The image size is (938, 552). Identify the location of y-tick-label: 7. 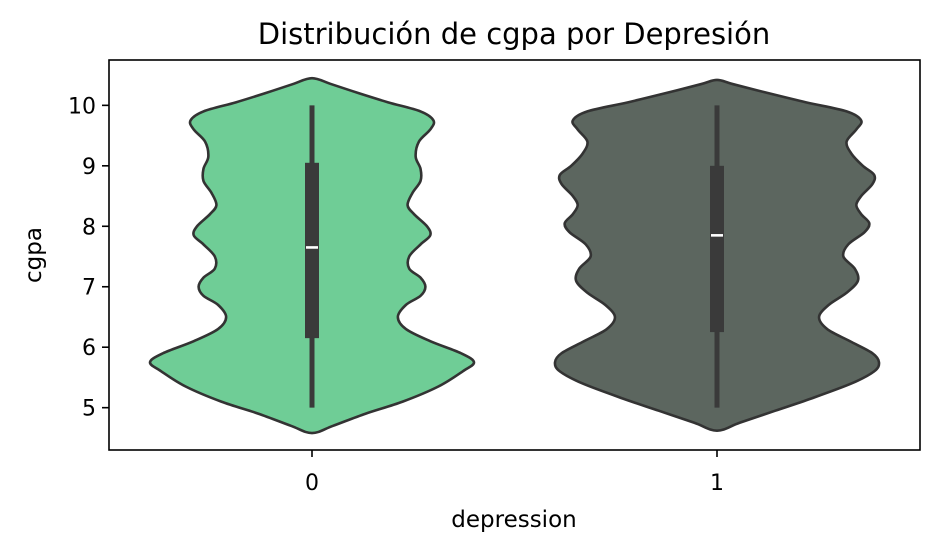
(89, 288).